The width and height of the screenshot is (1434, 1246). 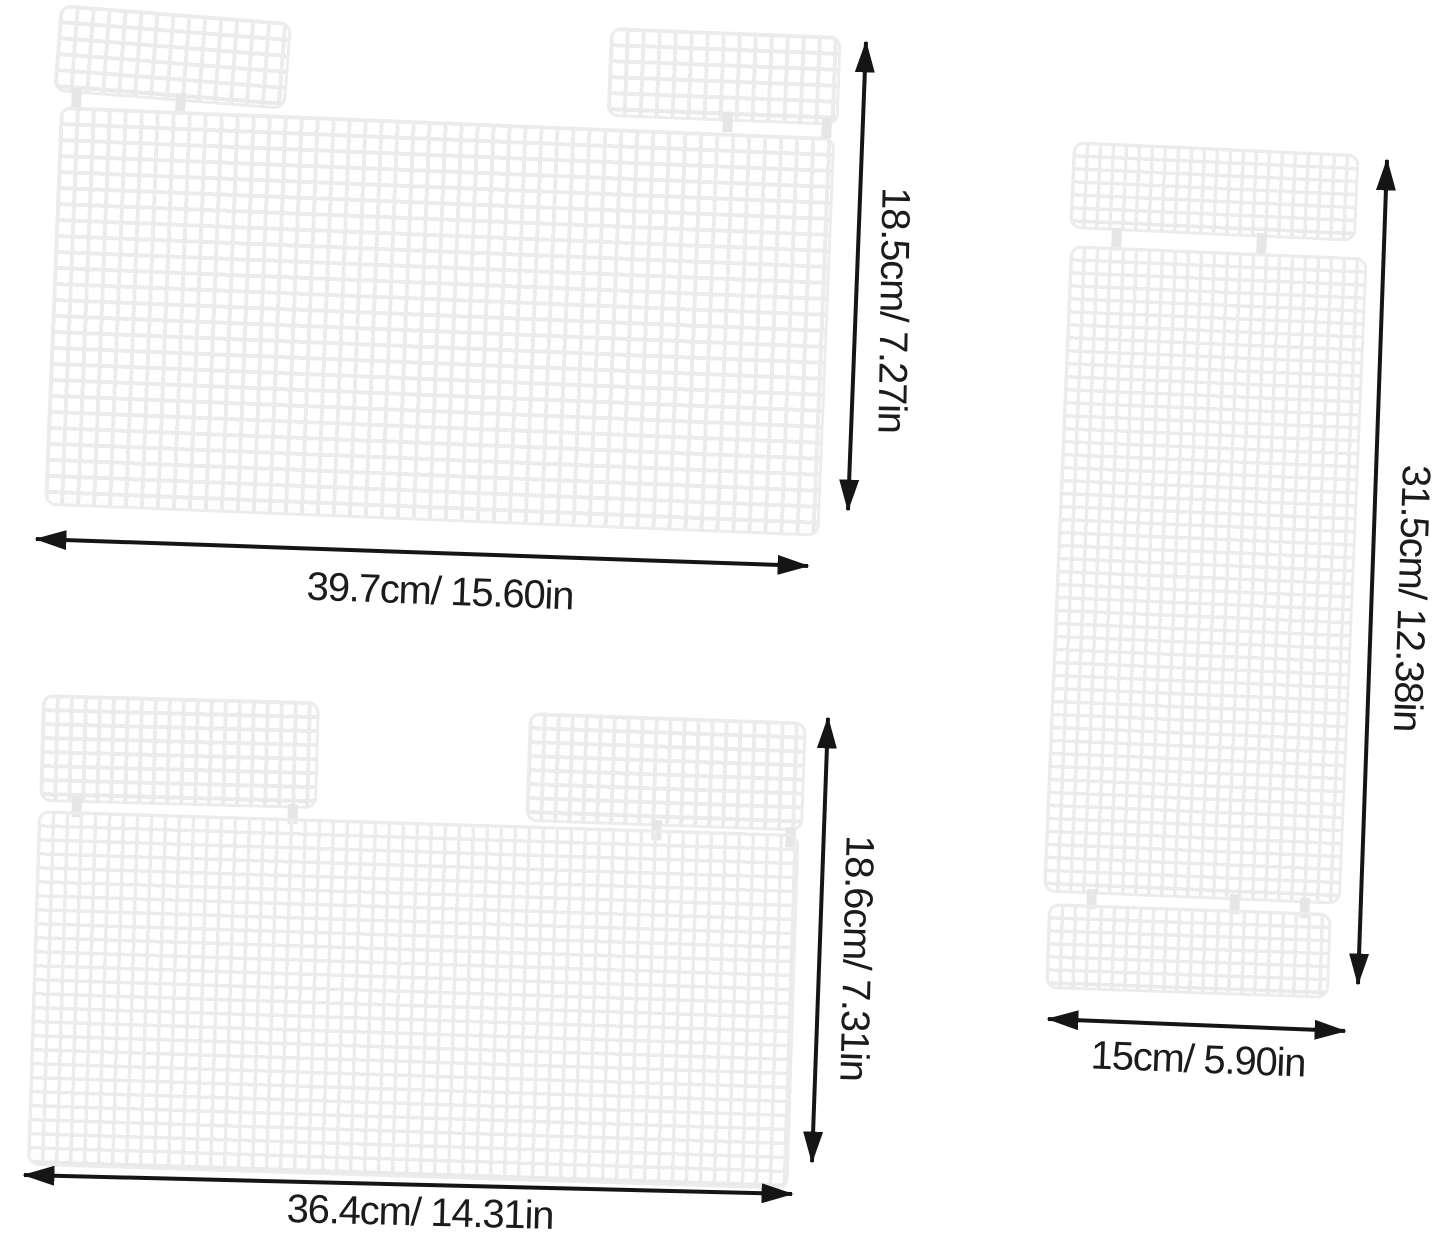 What do you see at coordinates (420, 1212) in the screenshot?
I see `dimension-label-bottom-left-width: 36.4cm/ 14.31in` at bounding box center [420, 1212].